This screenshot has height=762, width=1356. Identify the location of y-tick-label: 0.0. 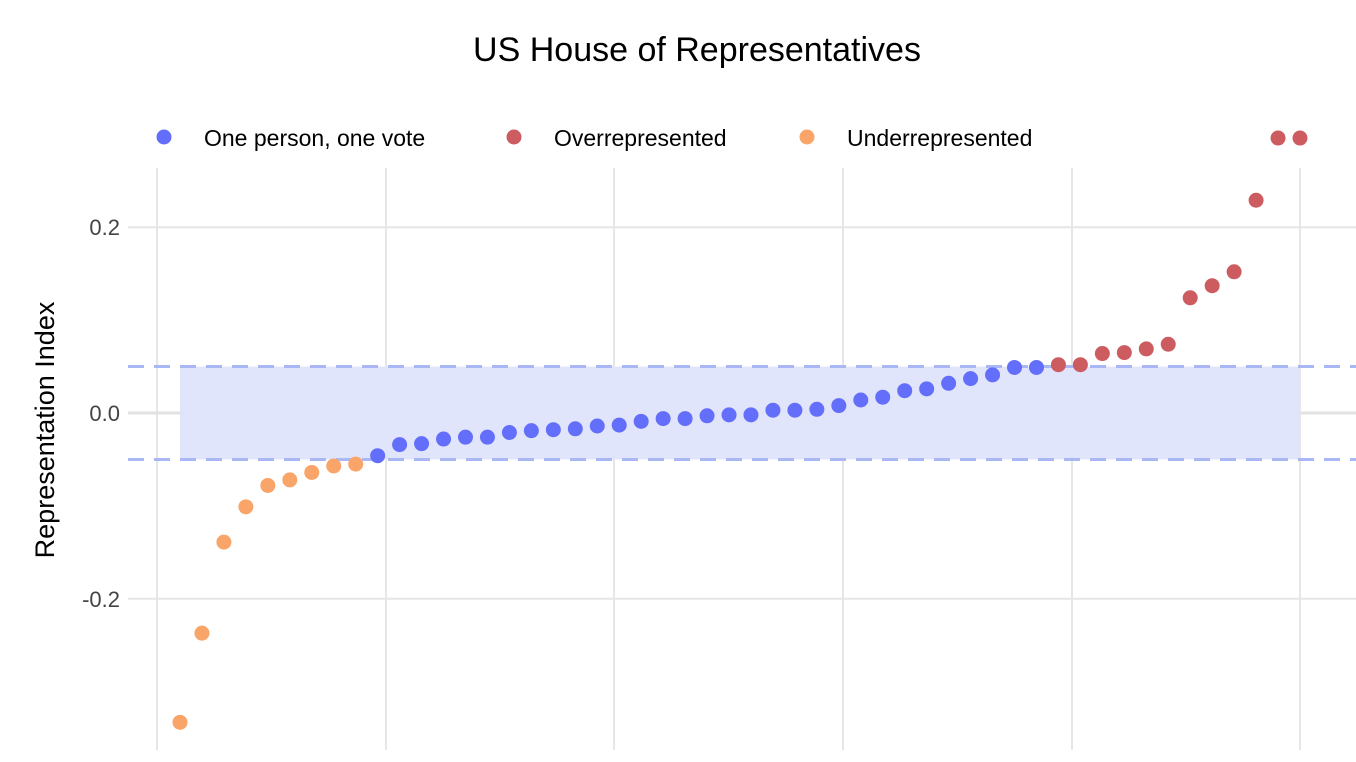
(104, 413).